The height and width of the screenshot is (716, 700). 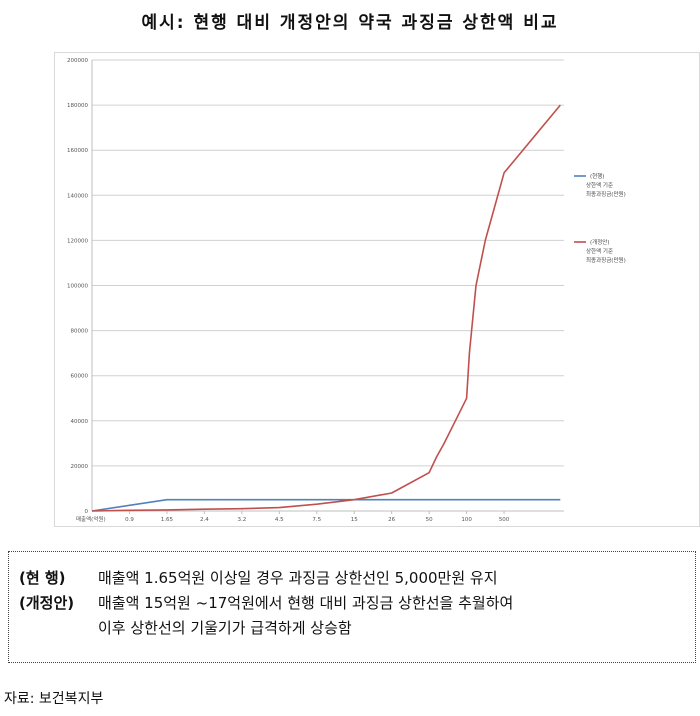 What do you see at coordinates (466, 520) in the screenshot?
I see `x-tick-label: 100` at bounding box center [466, 520].